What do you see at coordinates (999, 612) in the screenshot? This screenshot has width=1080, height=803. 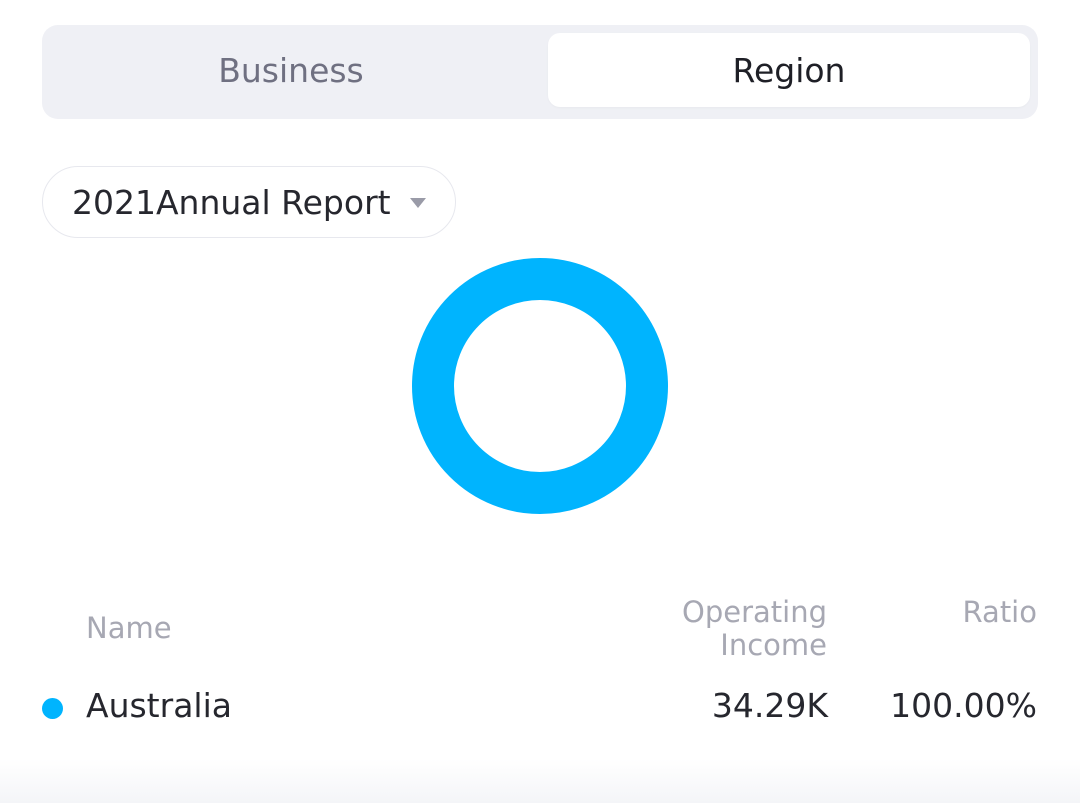 I see `column-header-ratio: Ratio` at bounding box center [999, 612].